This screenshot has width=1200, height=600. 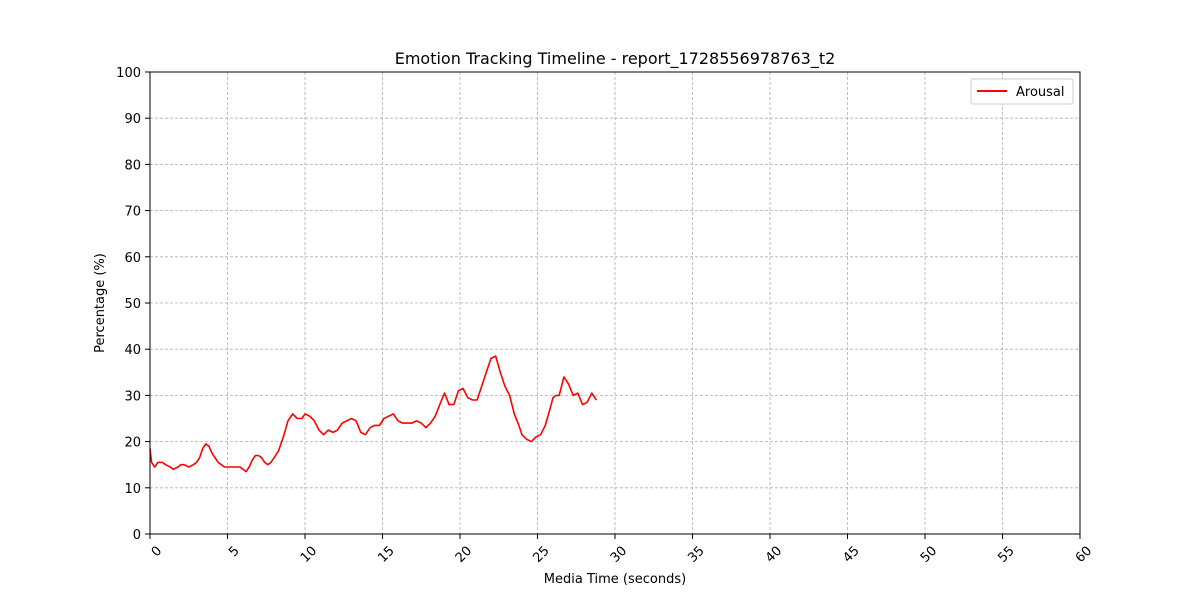 I want to click on series-layer, so click(x=373, y=414).